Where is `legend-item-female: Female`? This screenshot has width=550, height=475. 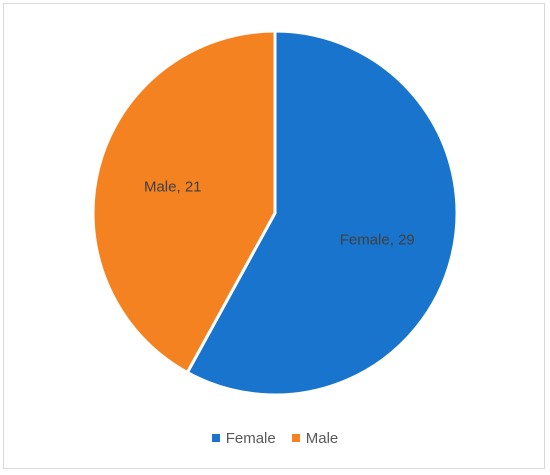
legend-item-female: Female is located at coordinates (243, 438).